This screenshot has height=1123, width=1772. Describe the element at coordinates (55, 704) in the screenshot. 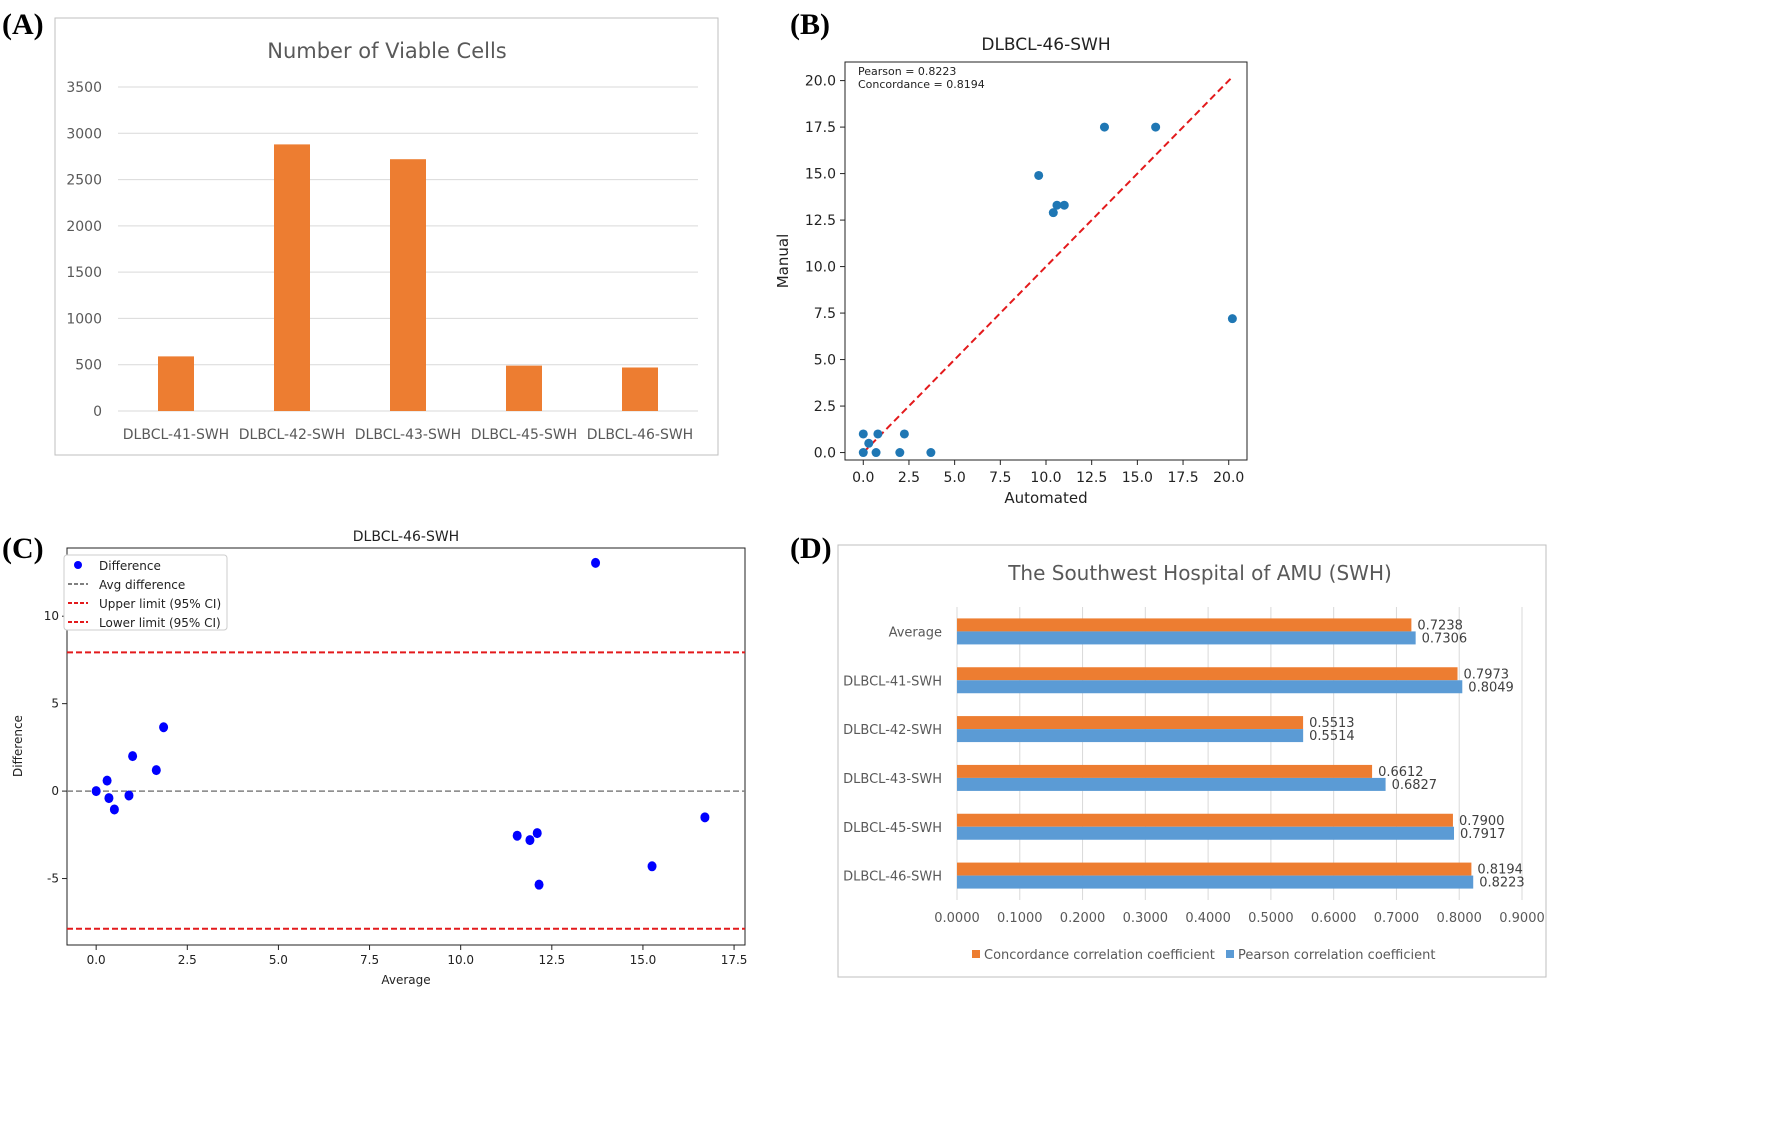

I see `y-tick-label: 5` at that location.